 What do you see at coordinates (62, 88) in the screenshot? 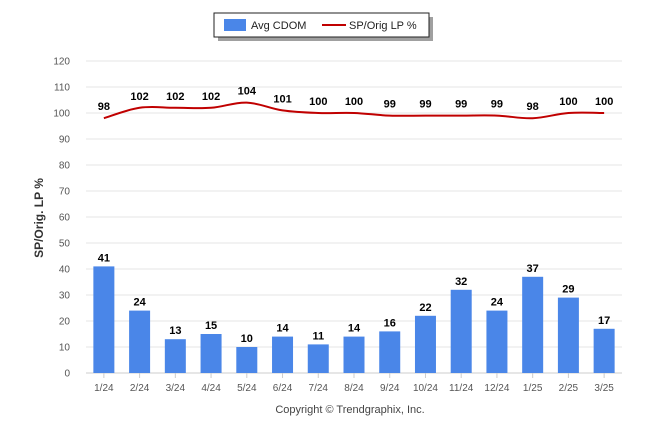
I see `y-tick-label: 110` at bounding box center [62, 88].